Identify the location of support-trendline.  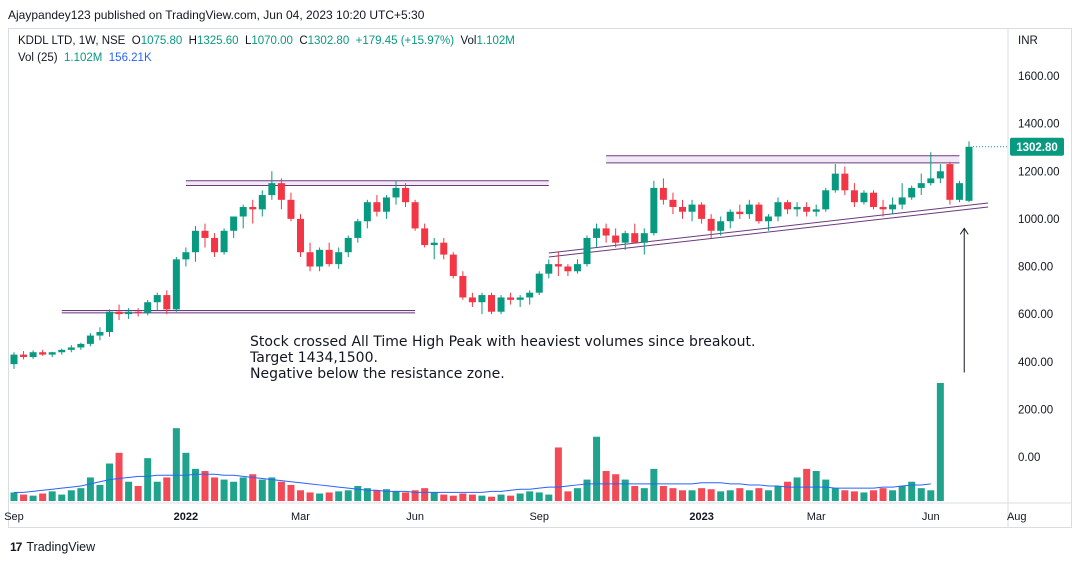
(768, 232).